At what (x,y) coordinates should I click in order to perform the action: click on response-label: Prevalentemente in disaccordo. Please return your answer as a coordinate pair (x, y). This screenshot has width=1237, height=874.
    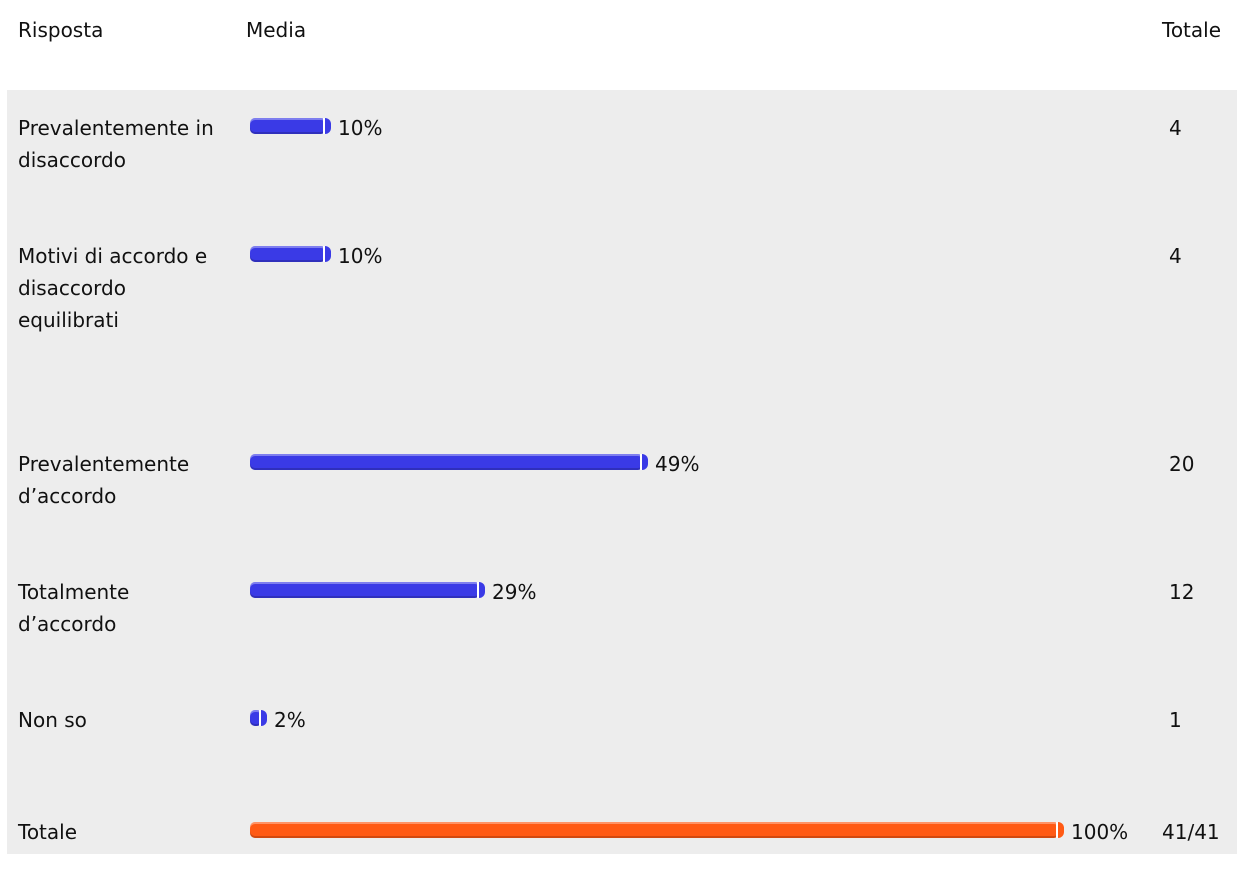
    Looking at the image, I should click on (116, 144).